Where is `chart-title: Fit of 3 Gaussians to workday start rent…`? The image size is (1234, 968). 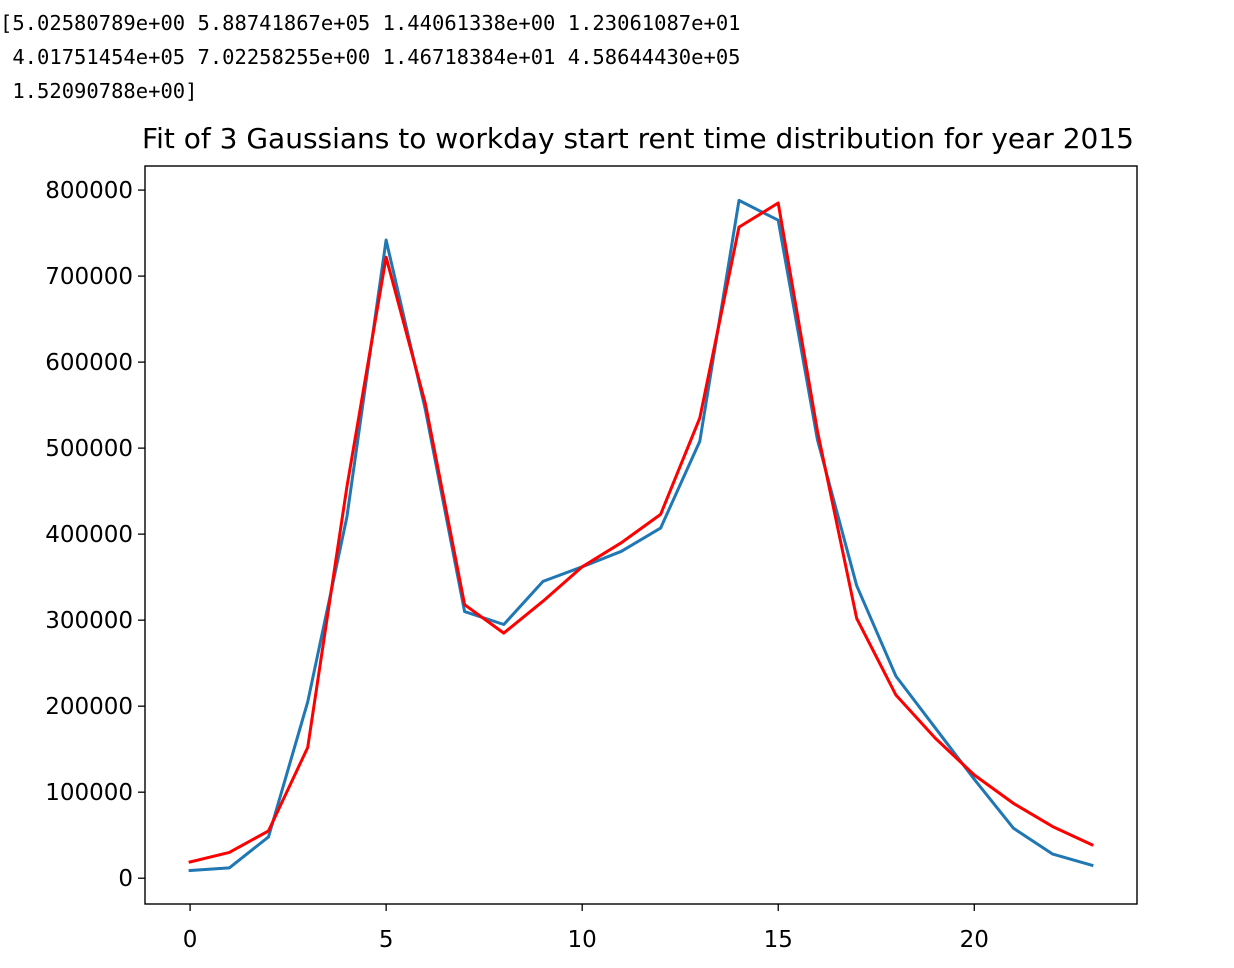 chart-title: Fit of 3 Gaussians to workday start rent… is located at coordinates (638, 138).